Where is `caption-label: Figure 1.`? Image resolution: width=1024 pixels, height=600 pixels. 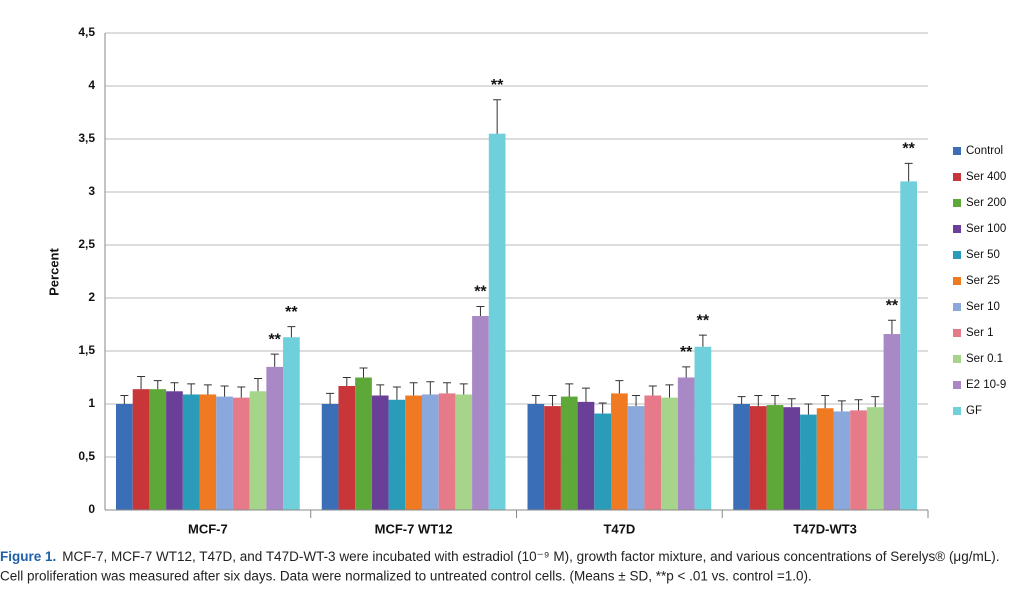 caption-label: Figure 1. is located at coordinates (28, 556).